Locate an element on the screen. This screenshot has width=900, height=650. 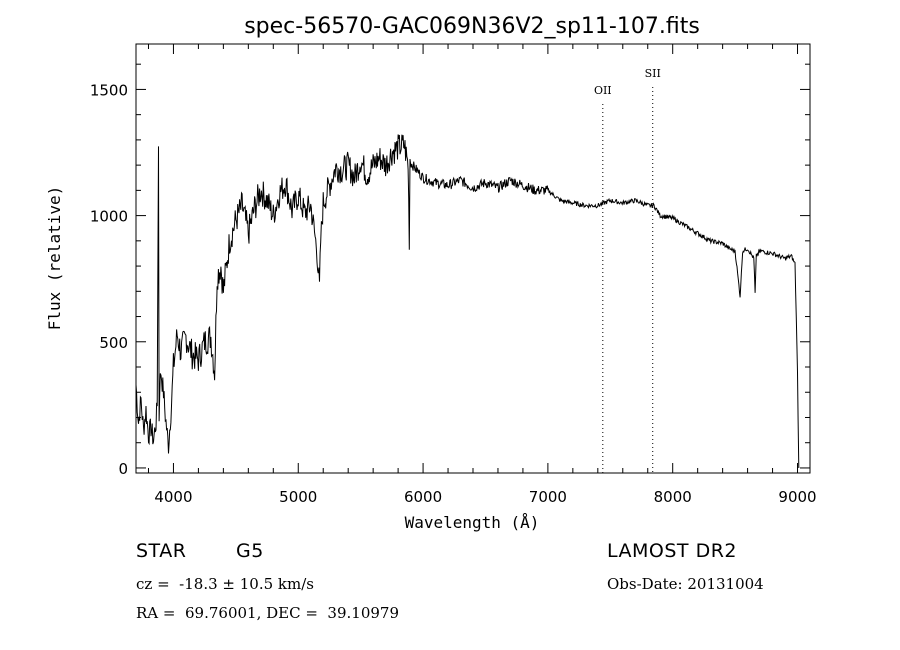
x-tick-label: 9000 is located at coordinates (797, 497).